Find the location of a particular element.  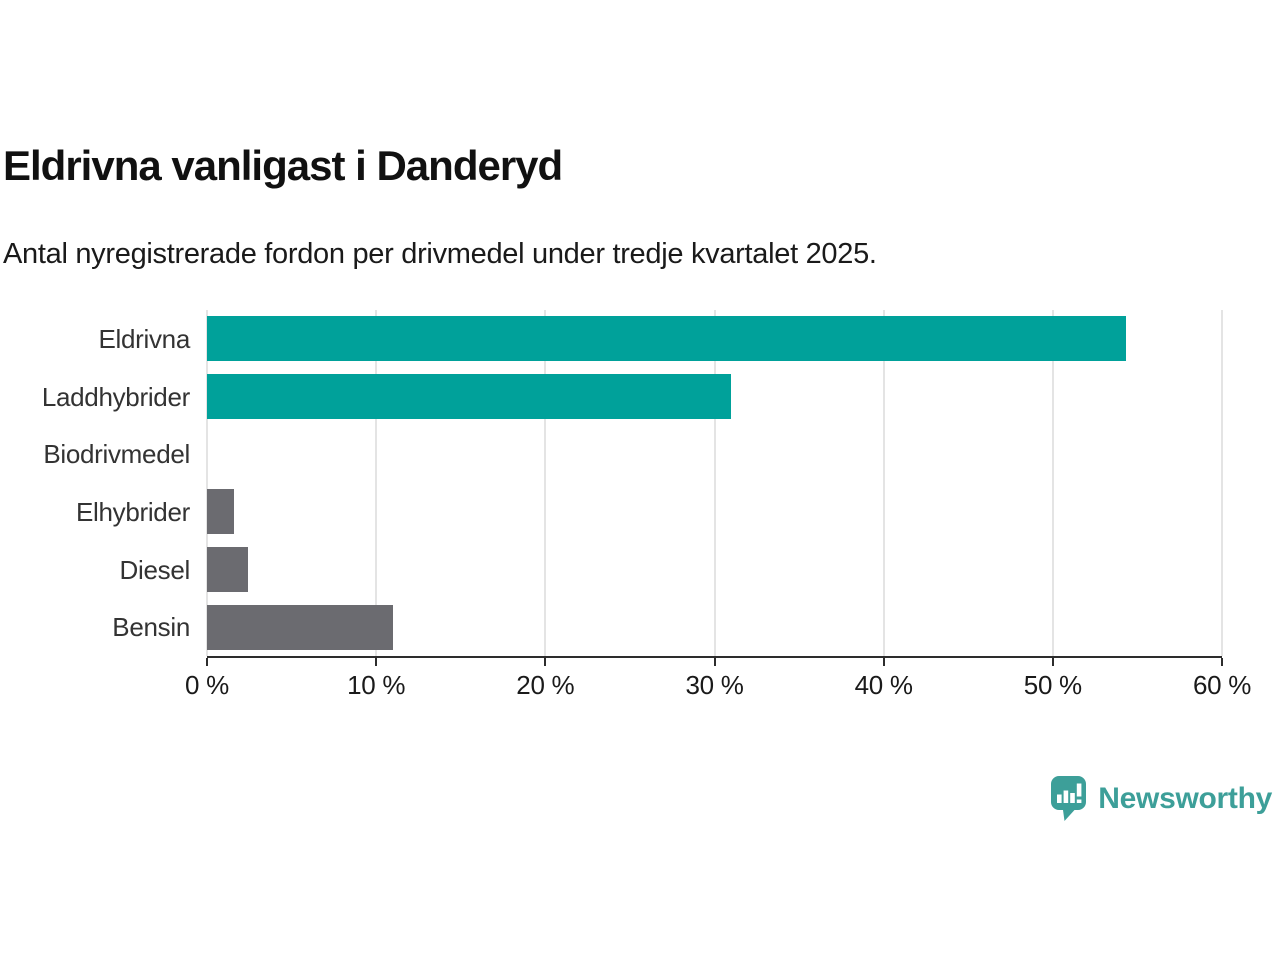

category-label-eldrivna: Eldrivna is located at coordinates (144, 338).